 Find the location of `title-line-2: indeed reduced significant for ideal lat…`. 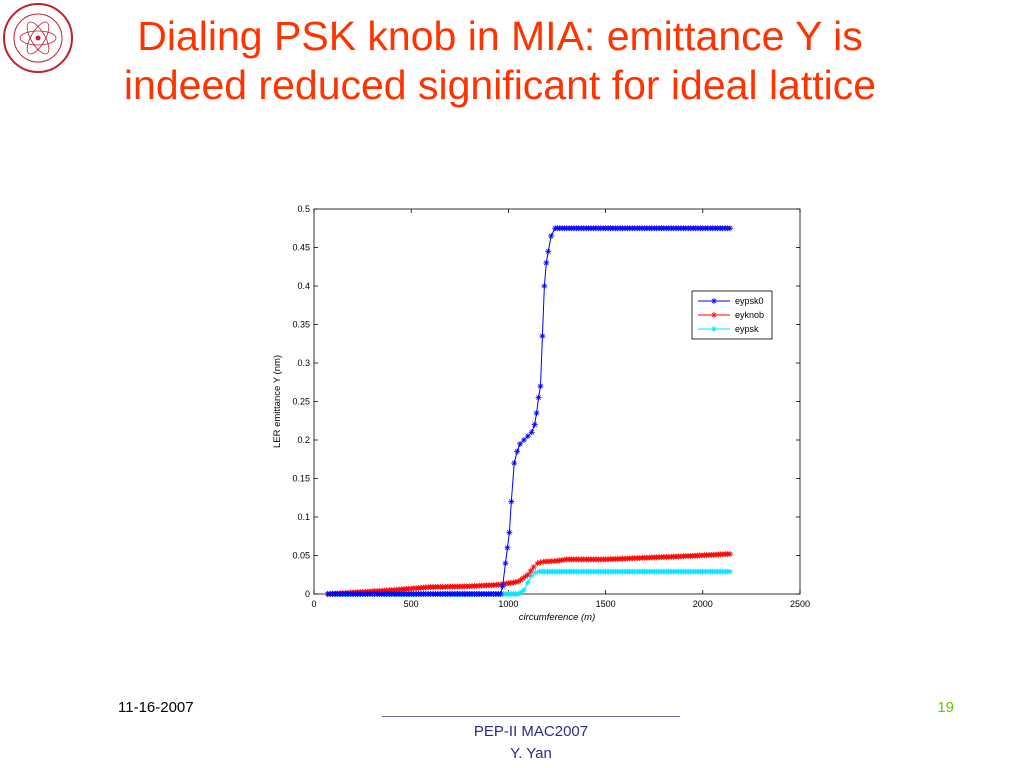

title-line-2: indeed reduced significant for ideal lat… is located at coordinates (500, 85).